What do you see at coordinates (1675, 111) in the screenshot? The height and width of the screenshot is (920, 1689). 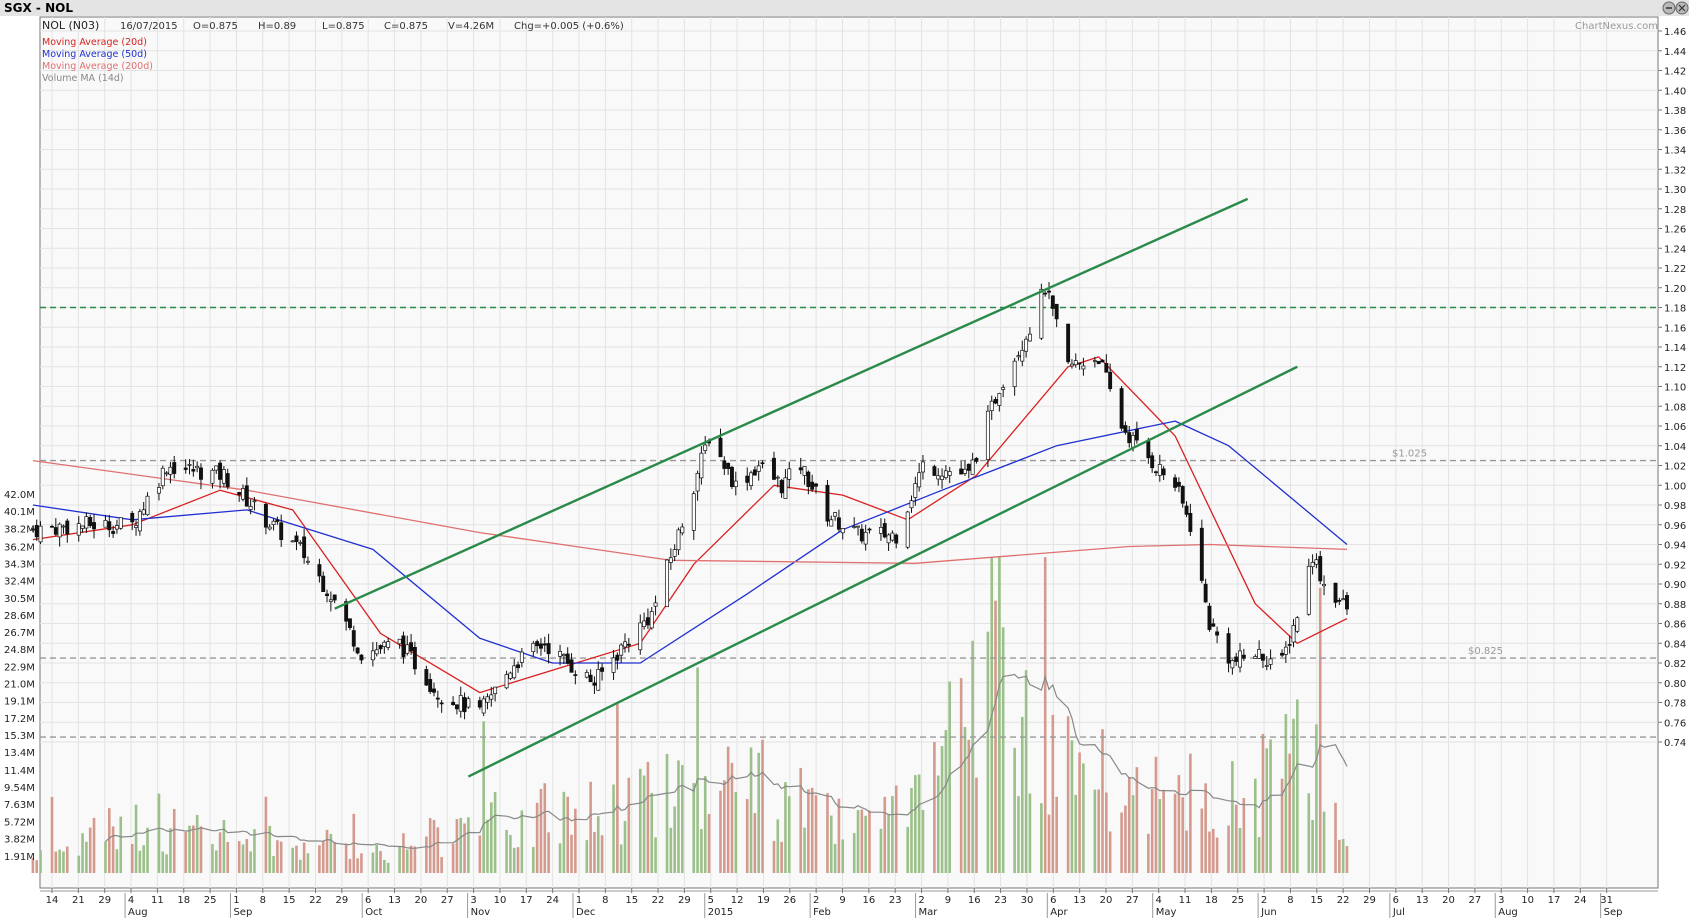 I see `price-tick-label: 1.38` at bounding box center [1675, 111].